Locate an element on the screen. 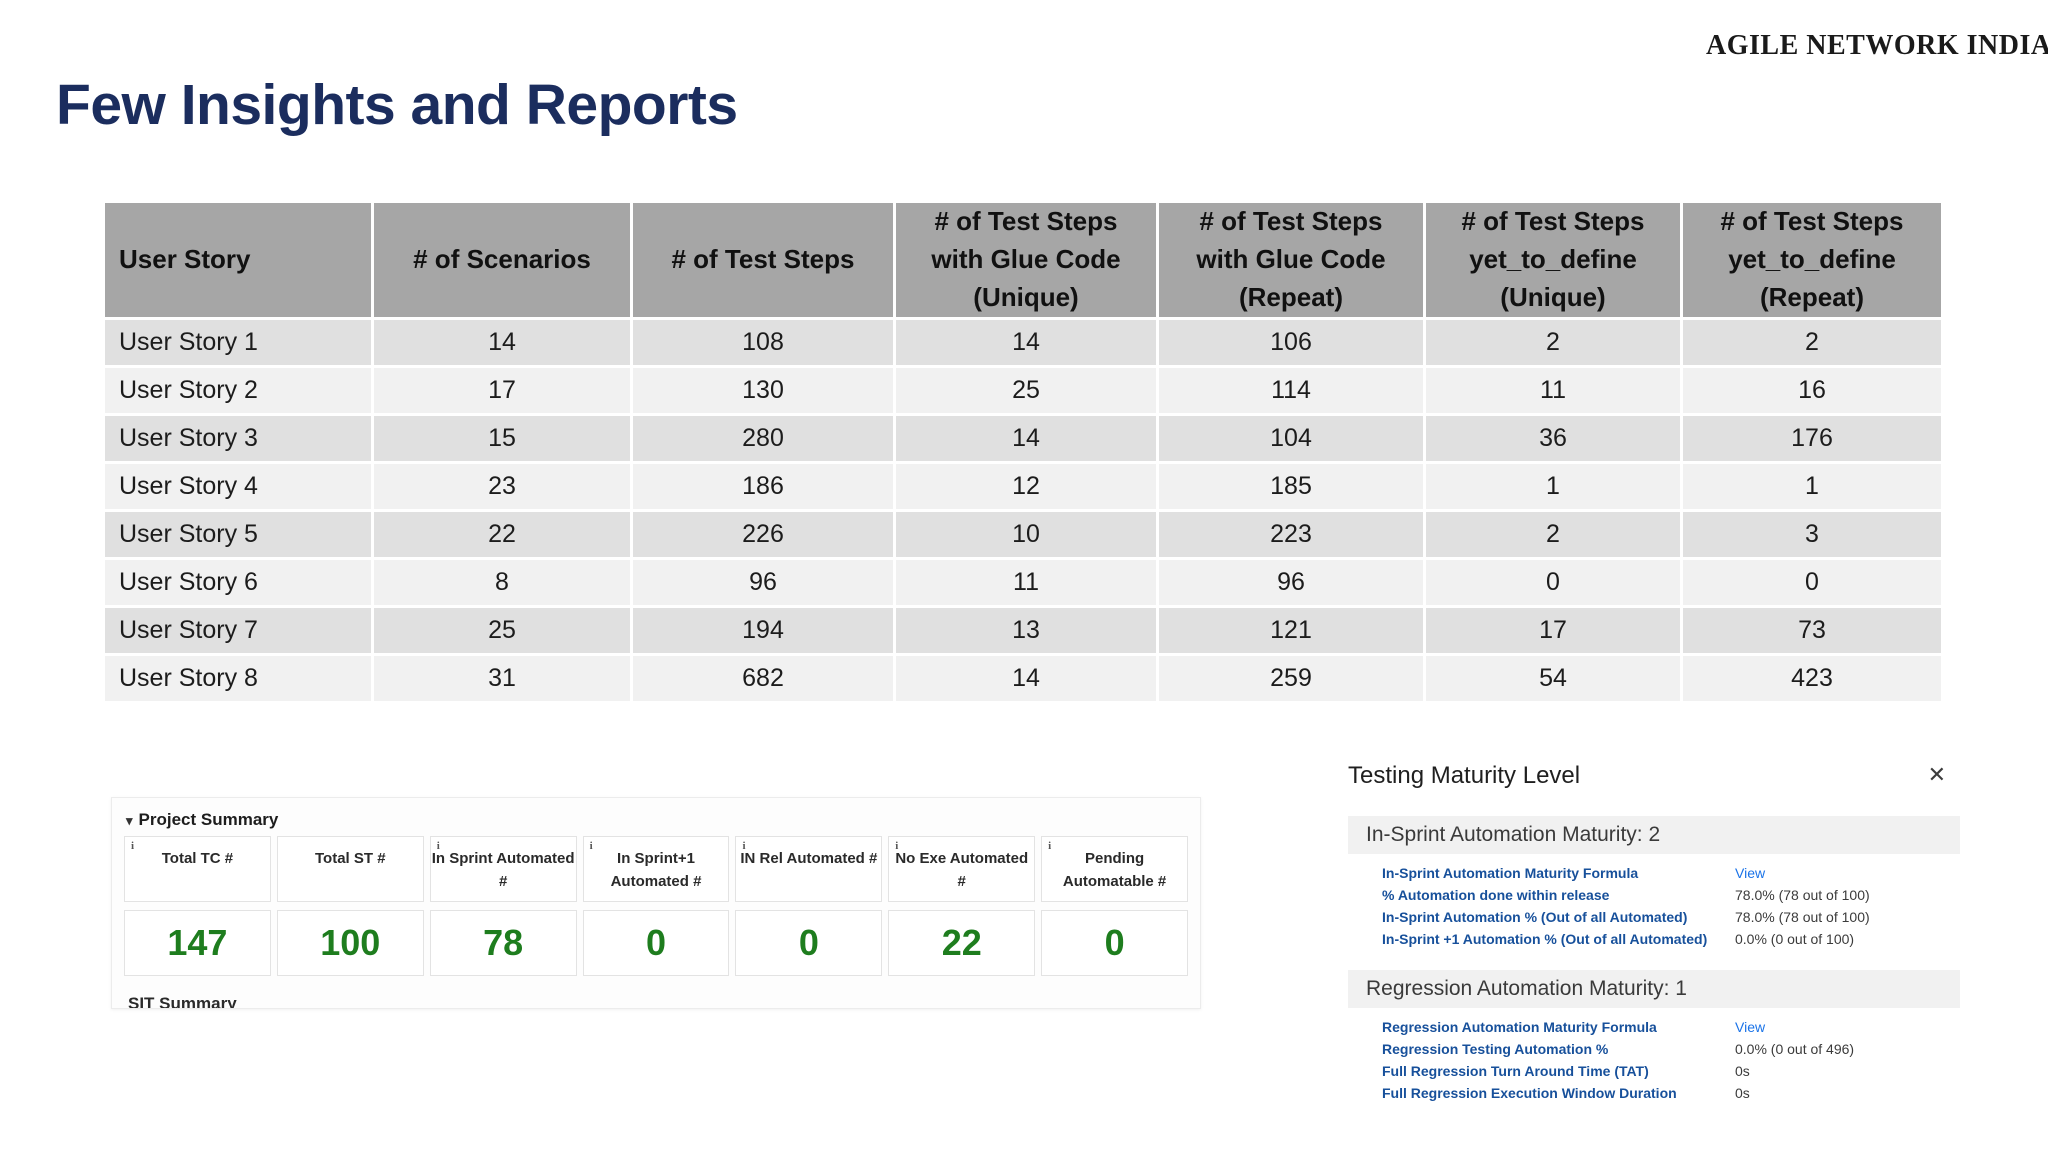 This screenshot has width=2048, height=1152. sit-summary-clipped-header: SIT Summary is located at coordinates (182, 1001).